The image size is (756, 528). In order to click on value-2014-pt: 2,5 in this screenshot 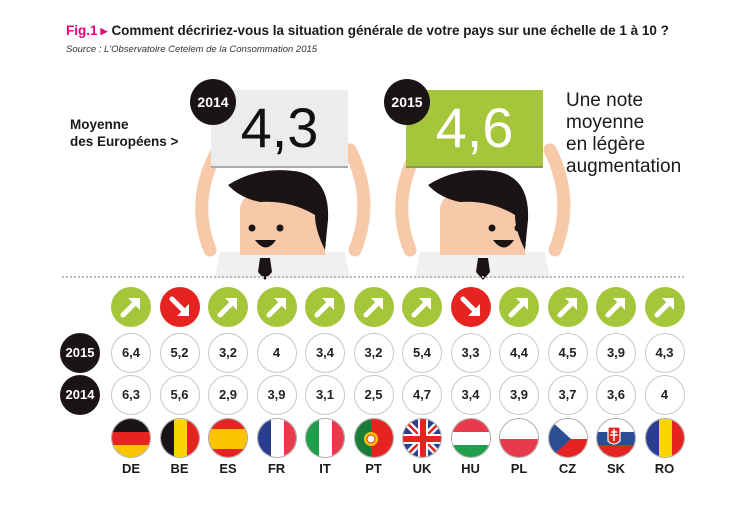, I will do `click(373, 395)`.